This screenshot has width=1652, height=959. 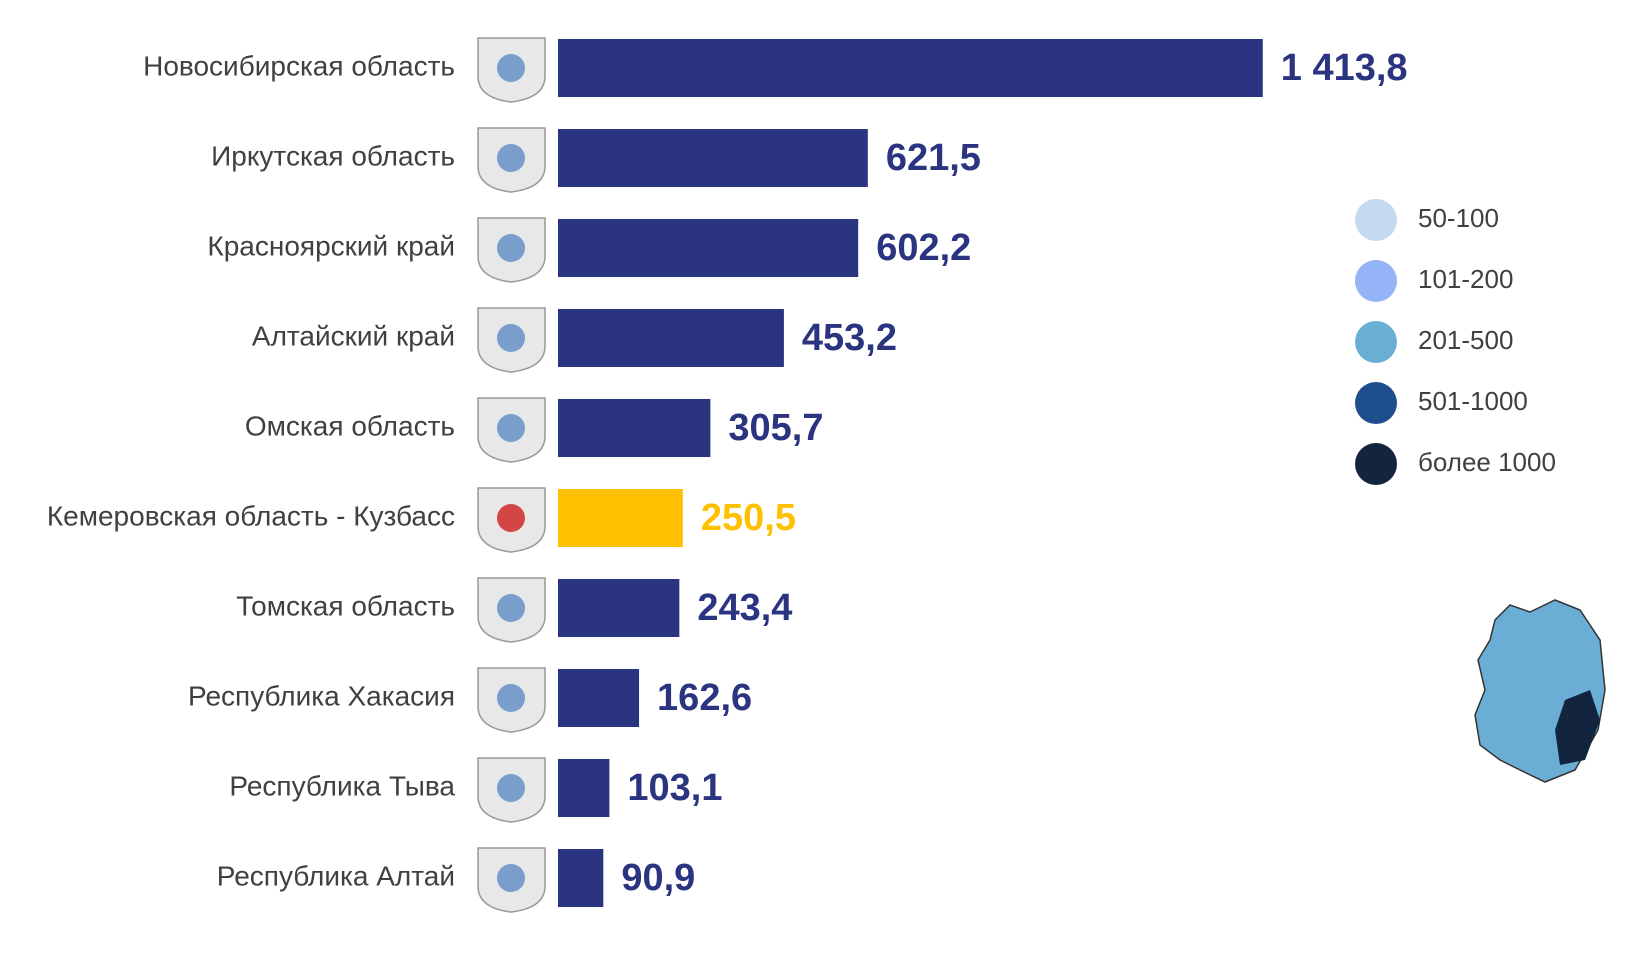 I want to click on category-label: Республика Тыва, so click(x=342, y=785).